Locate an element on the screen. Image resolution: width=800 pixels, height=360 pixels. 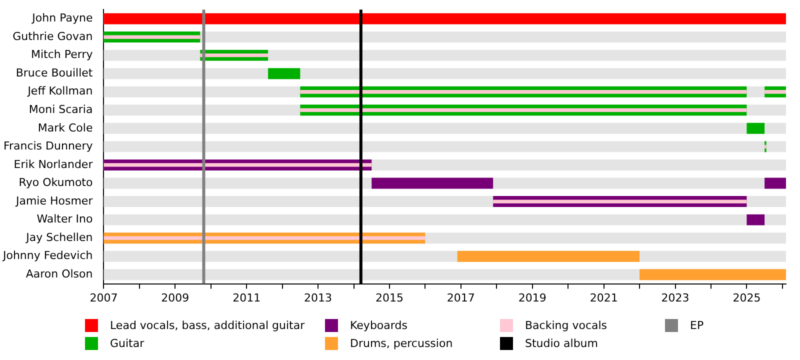
y-tick-label: Francis Dunnery is located at coordinates (48, 146).